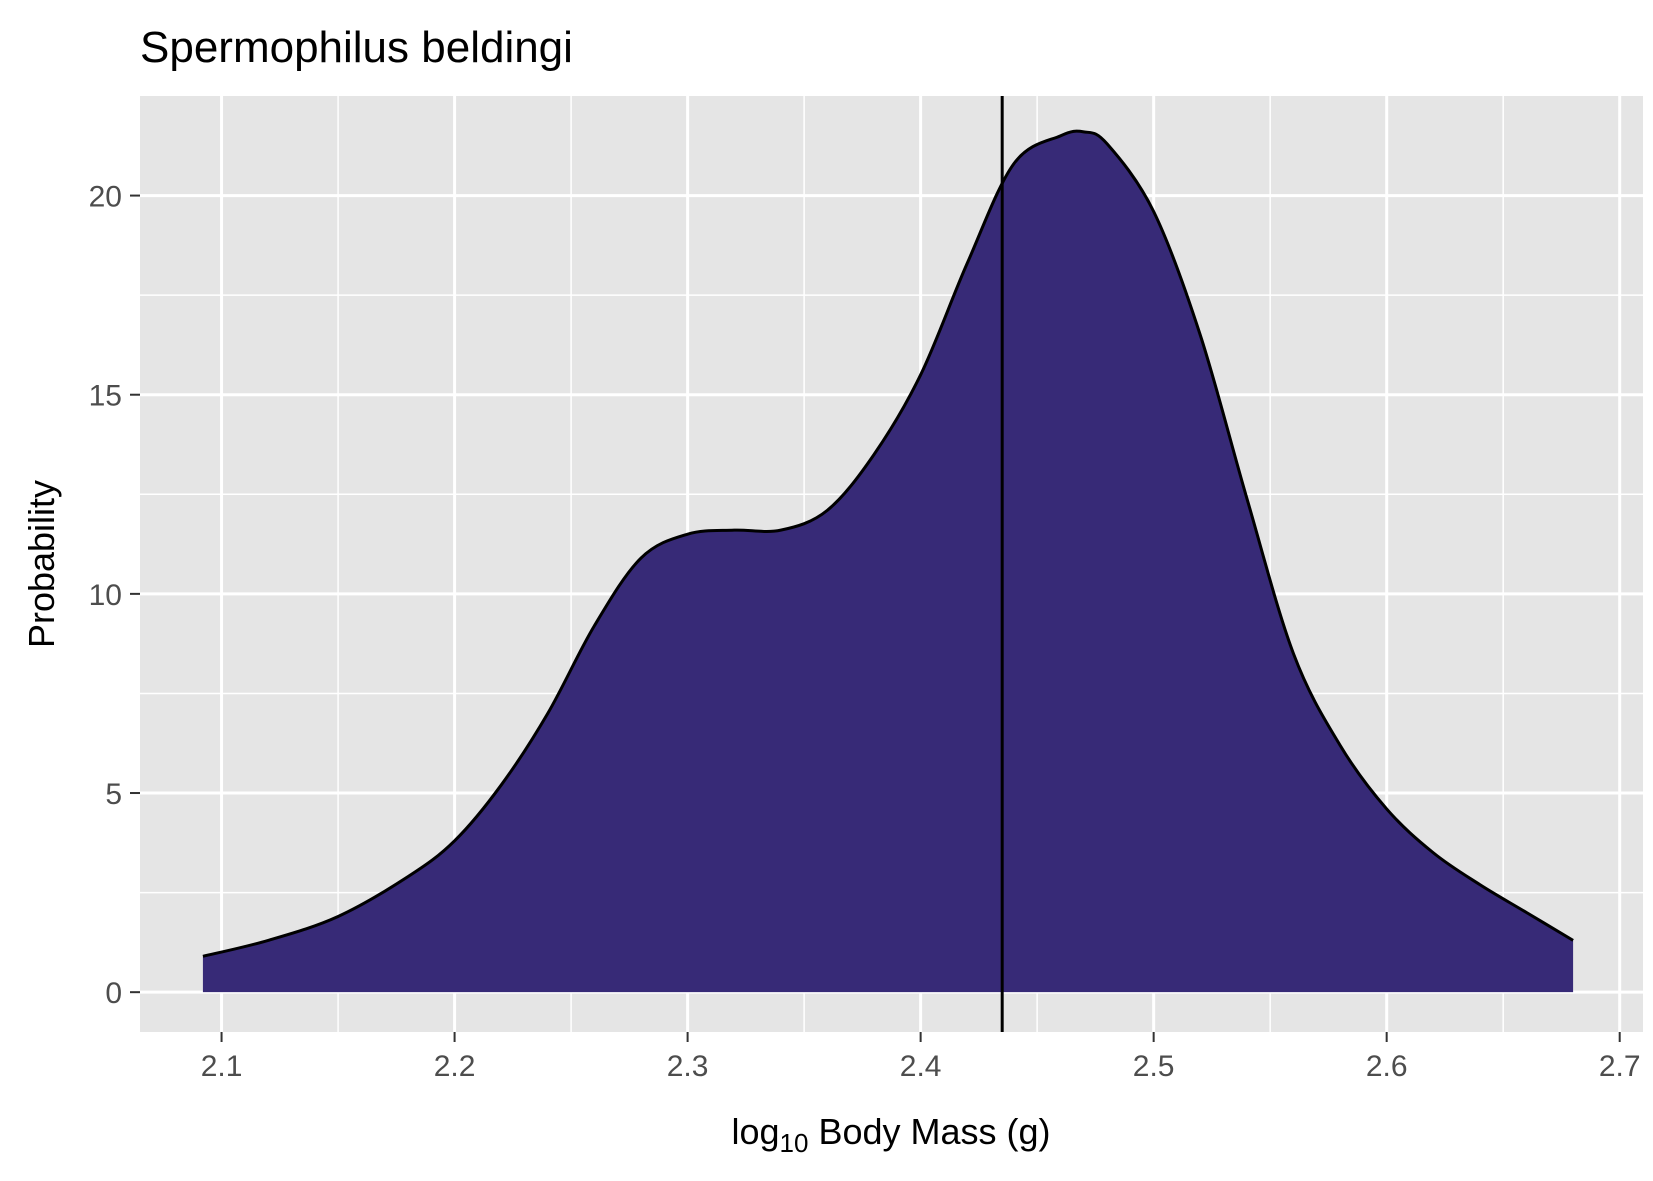 This screenshot has height=1181, width=1653. What do you see at coordinates (113, 993) in the screenshot?
I see `y-tick-label: 0` at bounding box center [113, 993].